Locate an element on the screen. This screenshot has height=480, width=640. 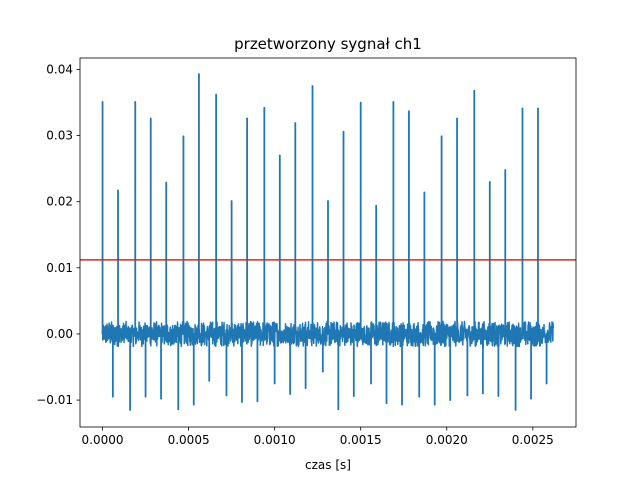
x-axis: 0.0000 0.0005 0.0010 0.0015 0.0020 0.0025 is located at coordinates (318, 437).